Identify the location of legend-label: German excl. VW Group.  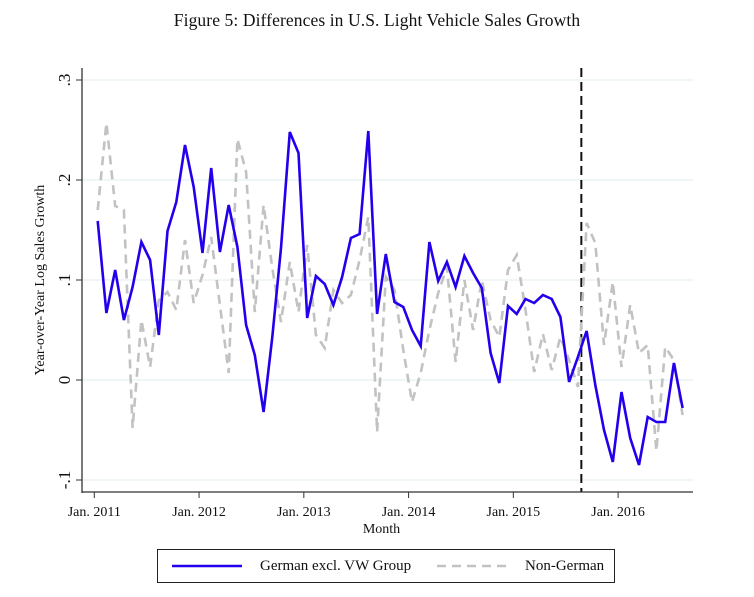
(336, 565).